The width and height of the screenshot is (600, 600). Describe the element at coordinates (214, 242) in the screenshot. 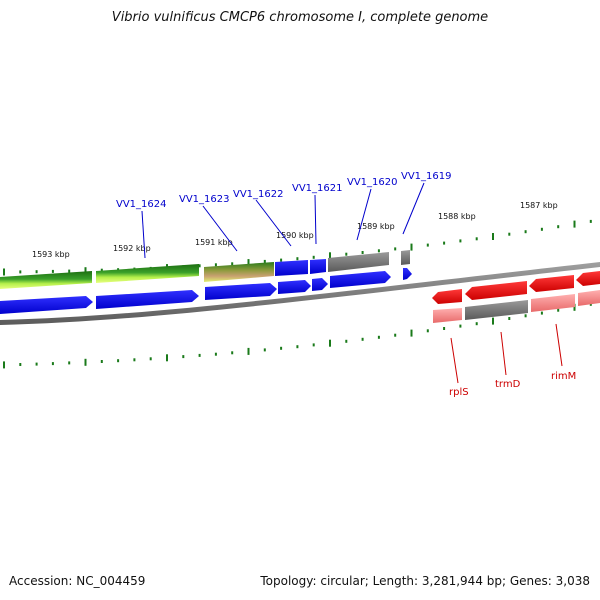

I see `tick-label-1591: 1591 kbp` at that location.